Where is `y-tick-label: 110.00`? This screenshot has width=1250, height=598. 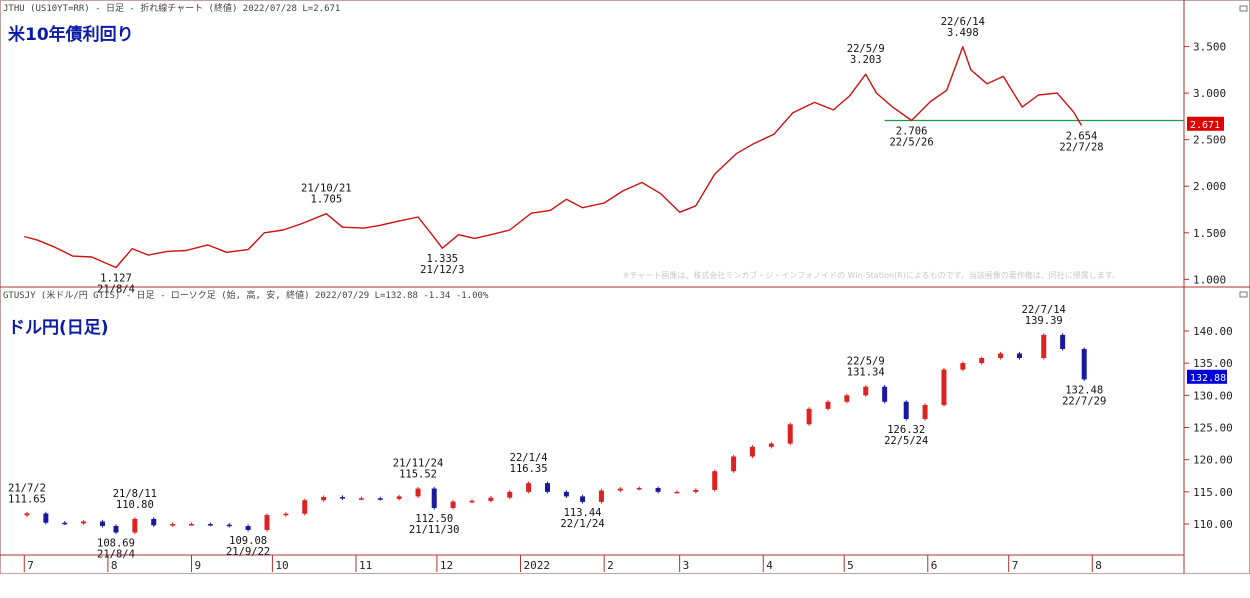
y-tick-label: 110.00 is located at coordinates (1213, 524).